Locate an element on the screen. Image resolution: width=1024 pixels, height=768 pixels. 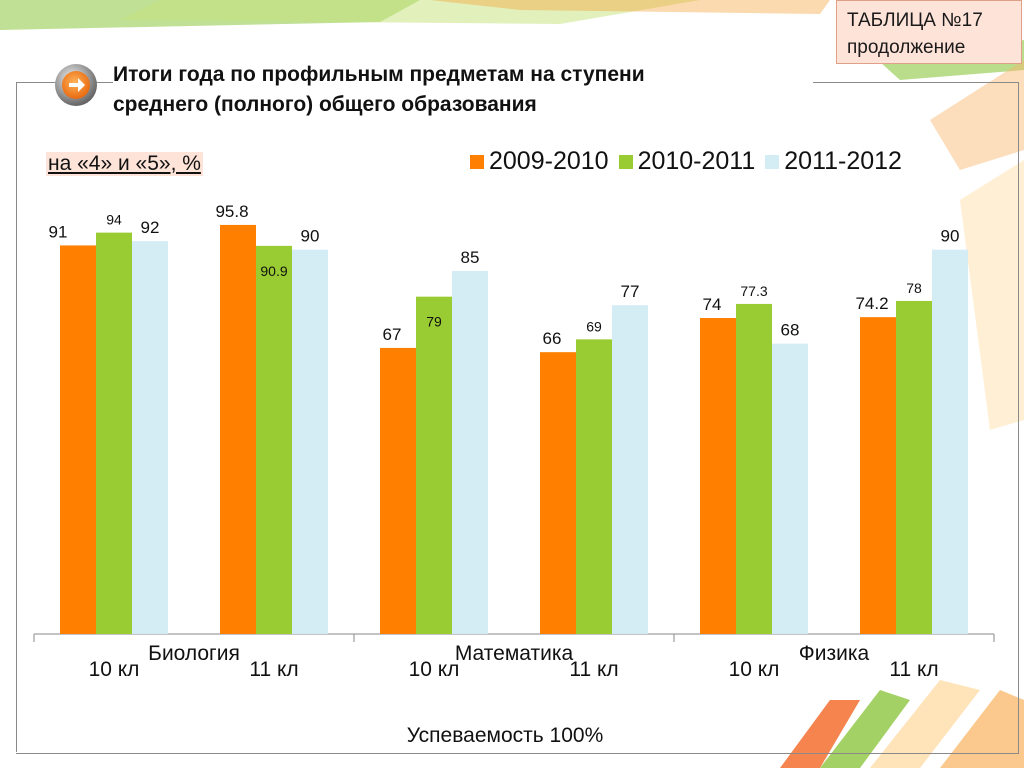
chart-legend: 2009-2010 2010-2011 2011-2012 is located at coordinates (686, 161).